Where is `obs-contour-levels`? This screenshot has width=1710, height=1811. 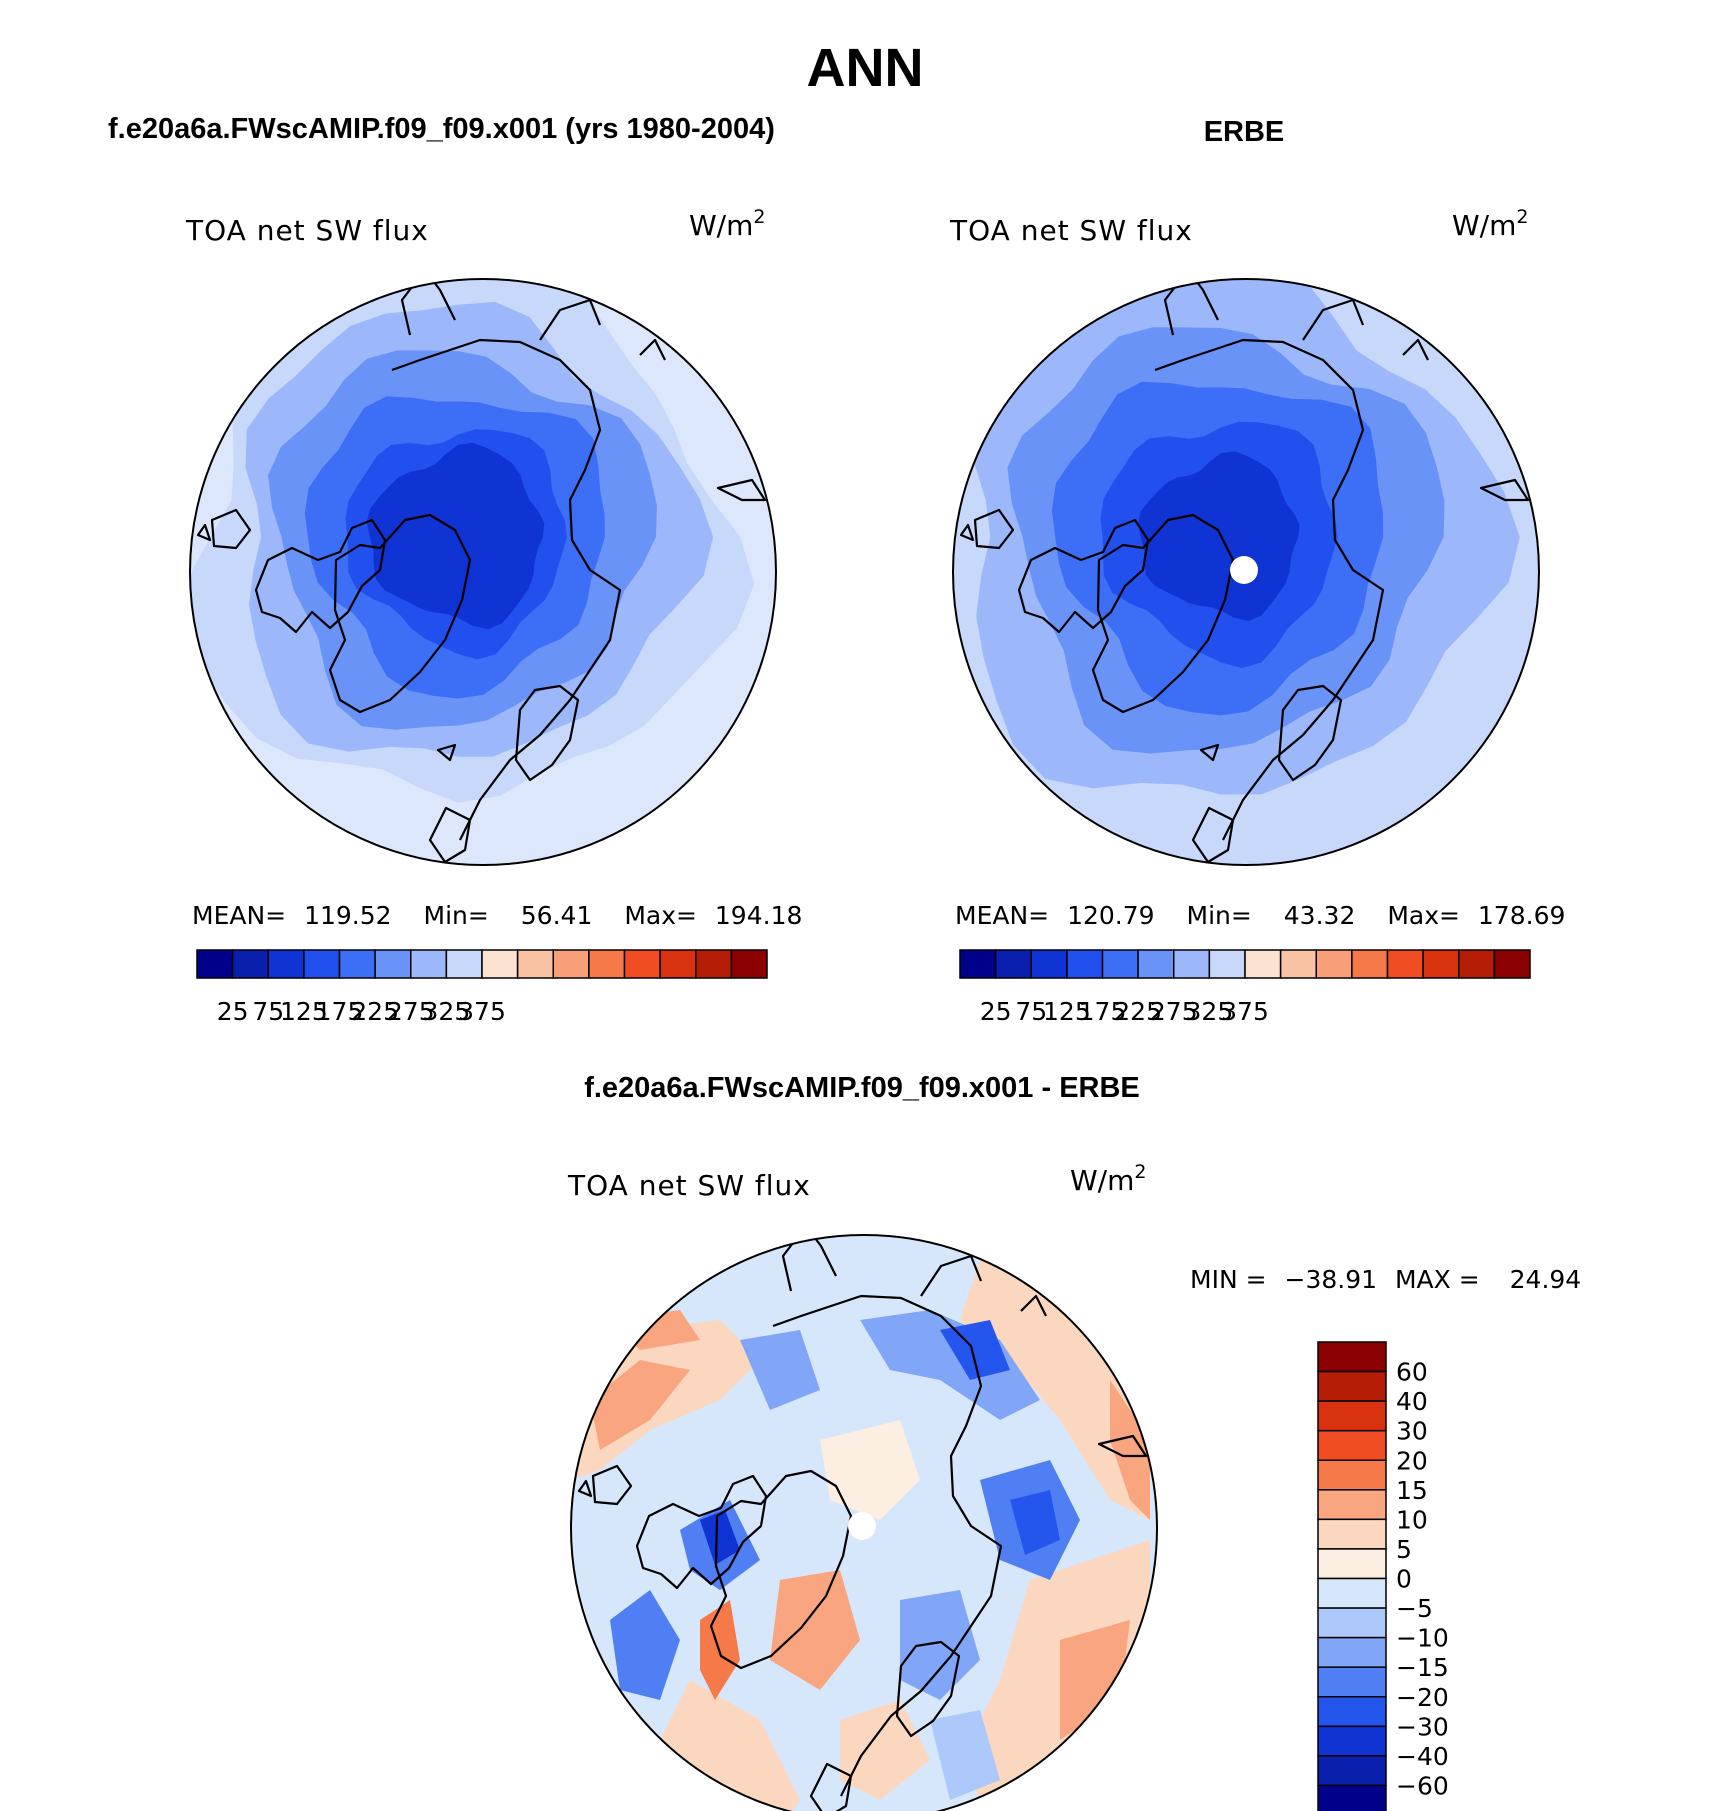
obs-contour-levels is located at coordinates (1246, 537).